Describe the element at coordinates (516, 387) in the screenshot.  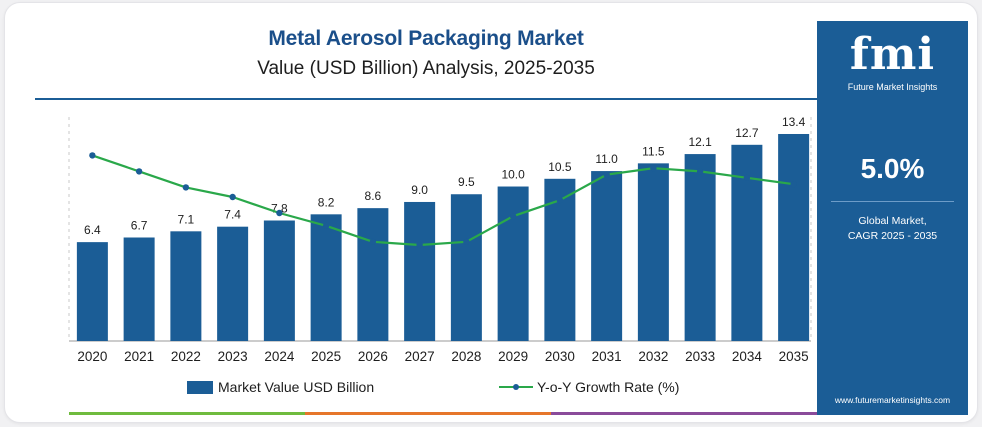
I see `legend-line-swatch` at that location.